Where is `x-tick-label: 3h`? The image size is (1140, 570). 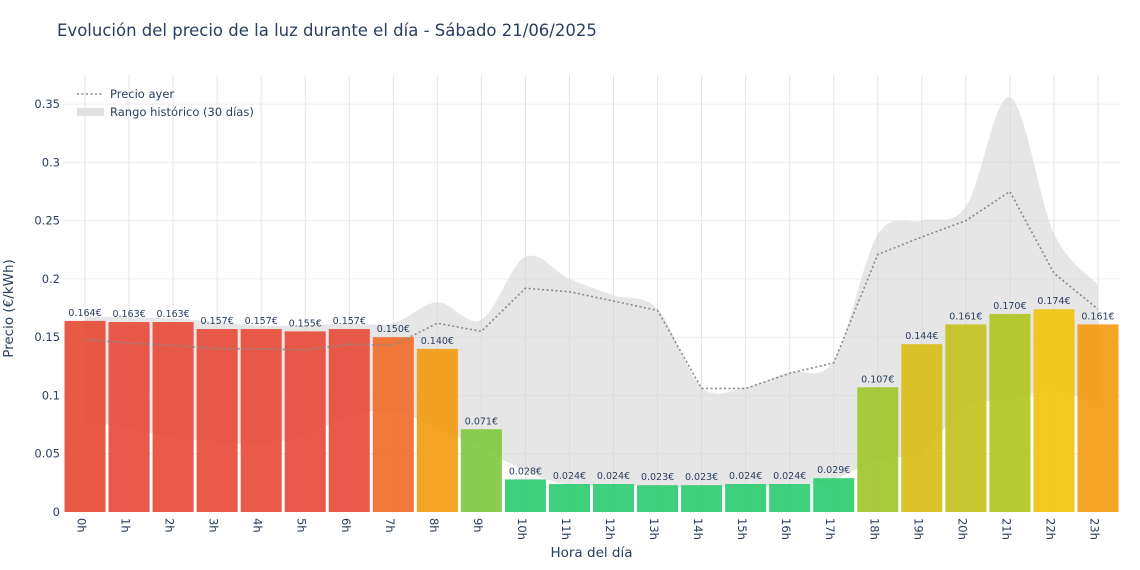 x-tick-label: 3h is located at coordinates (214, 525).